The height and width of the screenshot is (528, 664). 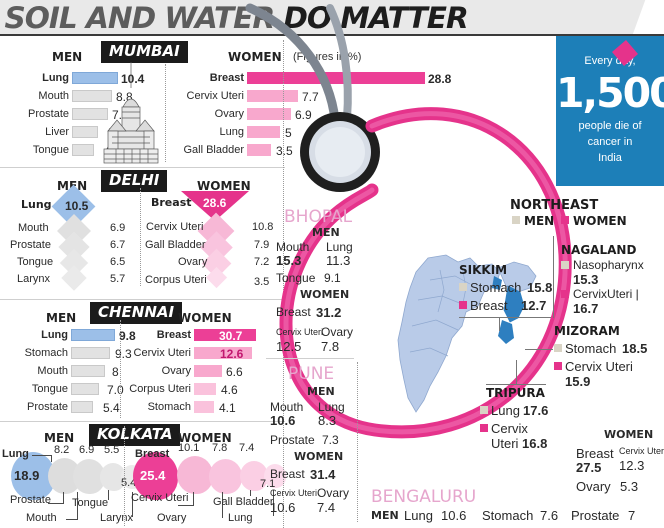 I want to click on sikkim-men-swatch, so click(x=463, y=287).